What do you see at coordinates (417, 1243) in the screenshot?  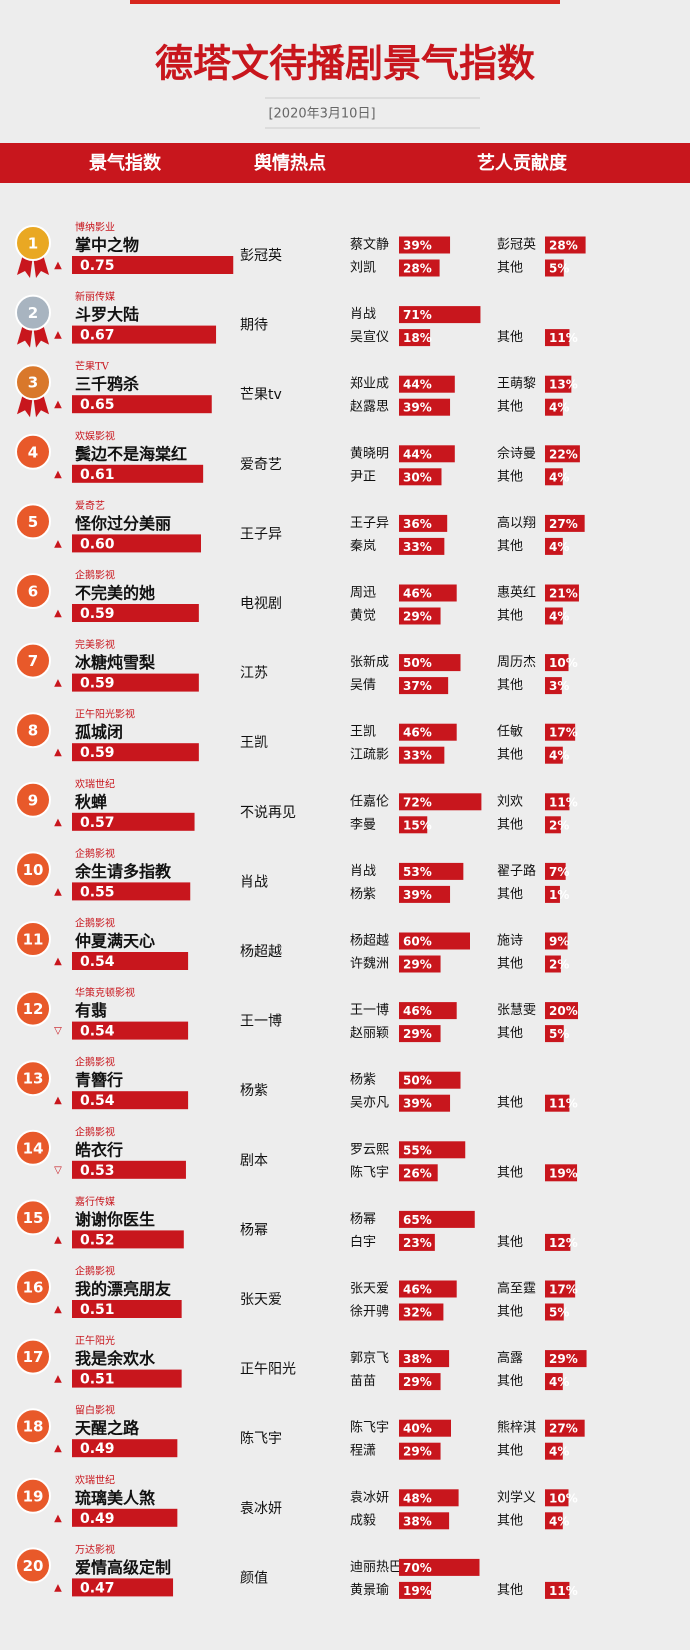 I see `share-label: 23%` at bounding box center [417, 1243].